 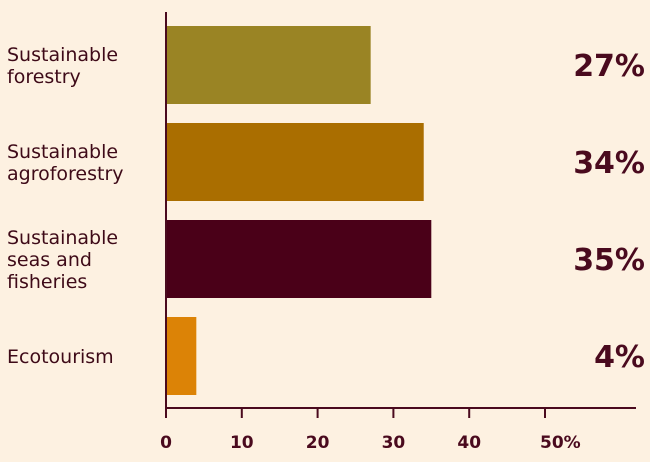 What do you see at coordinates (609, 163) in the screenshot?
I see `value-label-1: 34%` at bounding box center [609, 163].